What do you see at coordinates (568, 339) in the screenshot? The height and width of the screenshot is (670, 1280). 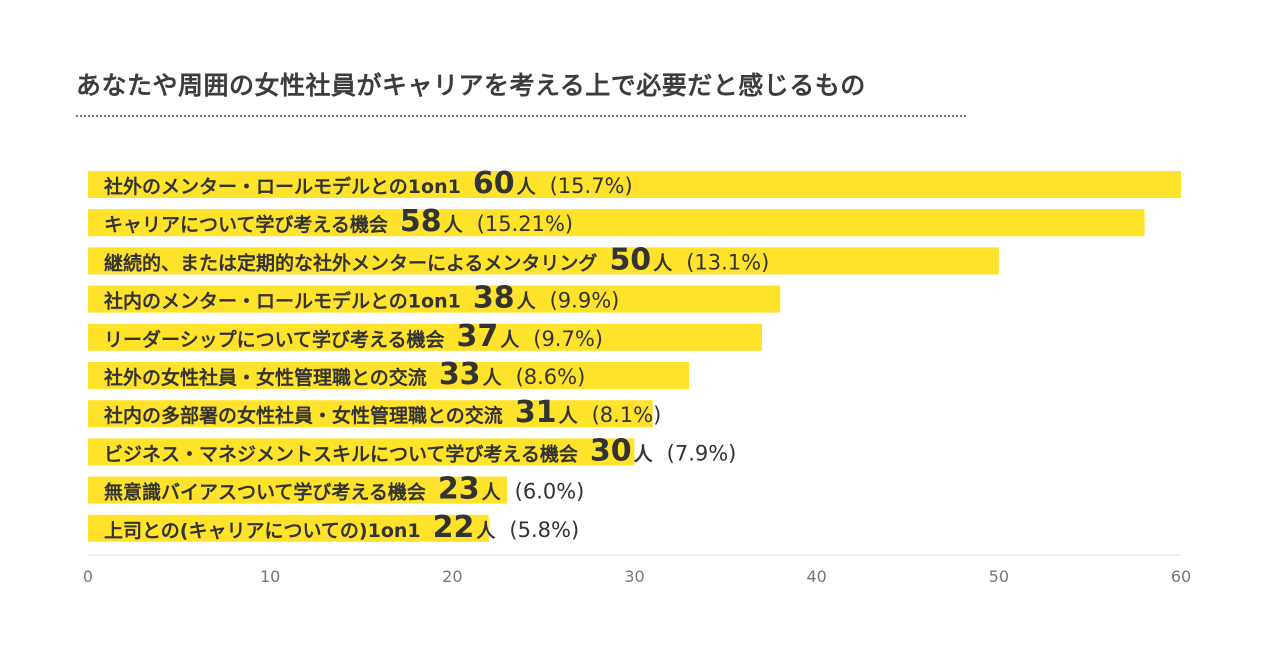 I see `bar-percent-label: (9.7%)` at bounding box center [568, 339].